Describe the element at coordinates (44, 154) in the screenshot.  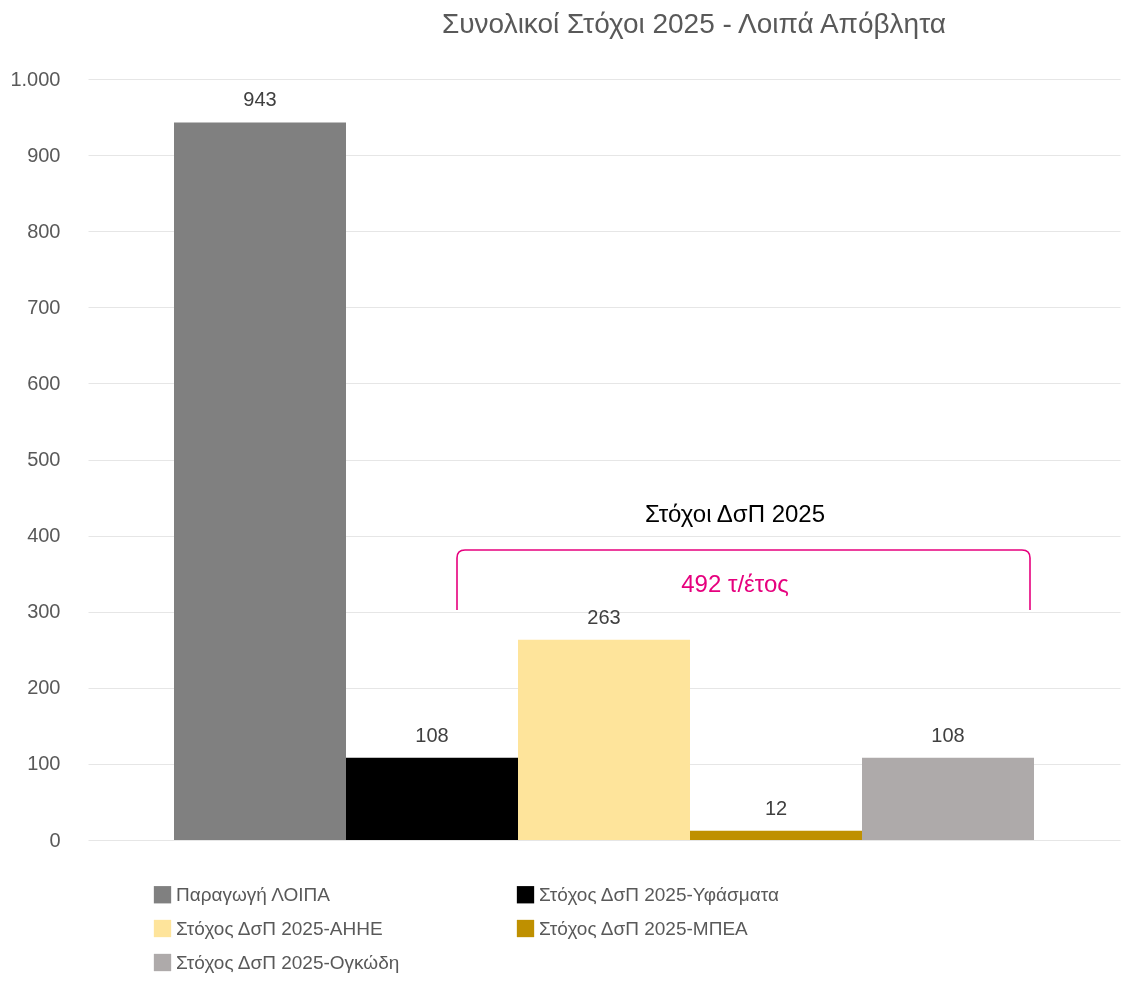
I see `y-tick-label: 900` at that location.